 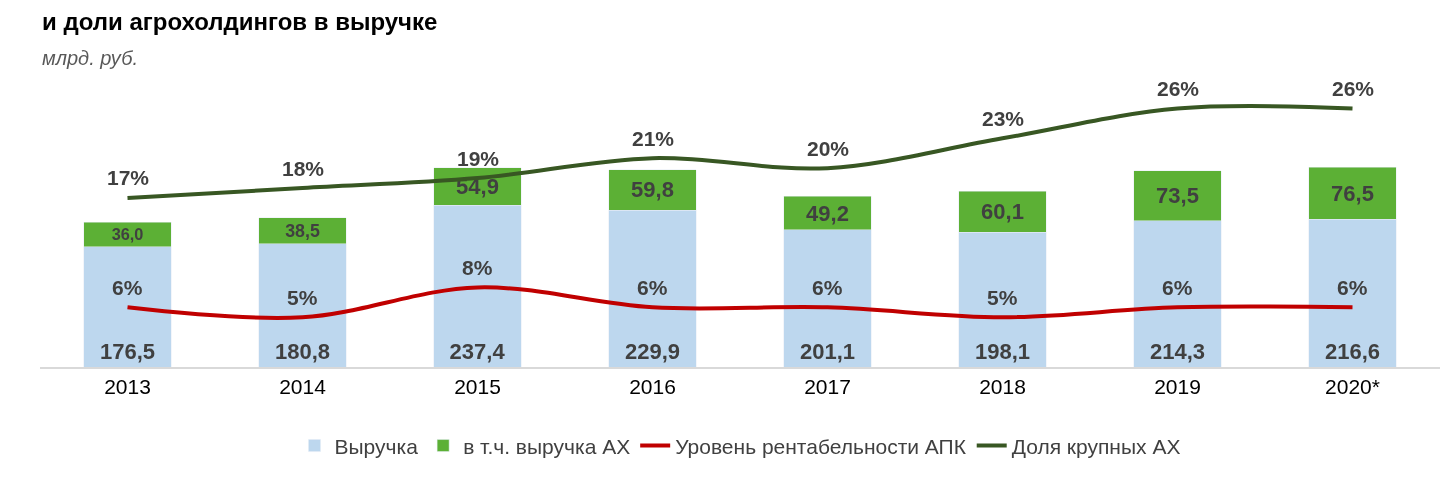 What do you see at coordinates (1352, 351) in the screenshot?
I see `data-label: 216,6` at bounding box center [1352, 351].